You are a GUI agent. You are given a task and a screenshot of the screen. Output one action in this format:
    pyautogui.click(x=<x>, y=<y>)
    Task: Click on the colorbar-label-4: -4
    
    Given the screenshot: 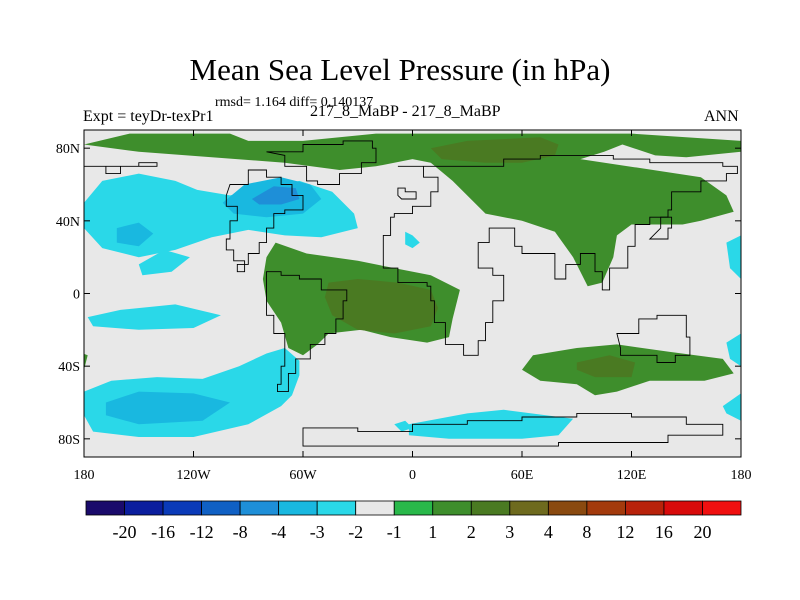 What is the action you would take?
    pyautogui.click(x=278, y=532)
    